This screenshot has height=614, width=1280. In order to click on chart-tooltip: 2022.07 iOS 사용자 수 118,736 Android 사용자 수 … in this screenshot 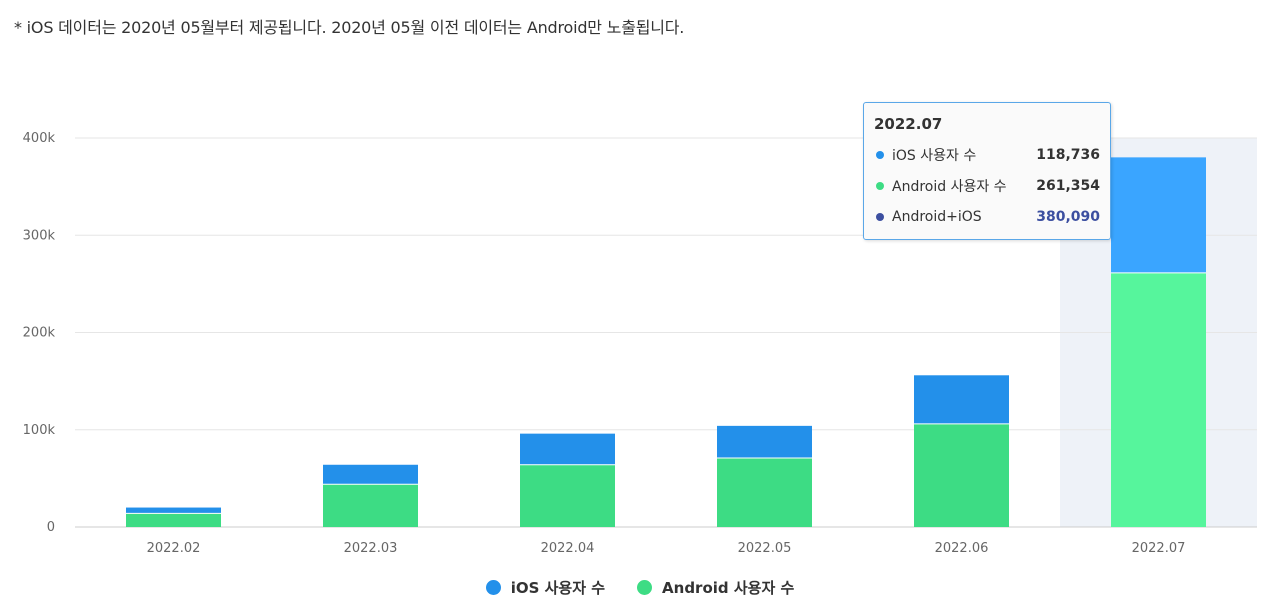, I will do `click(987, 171)`.